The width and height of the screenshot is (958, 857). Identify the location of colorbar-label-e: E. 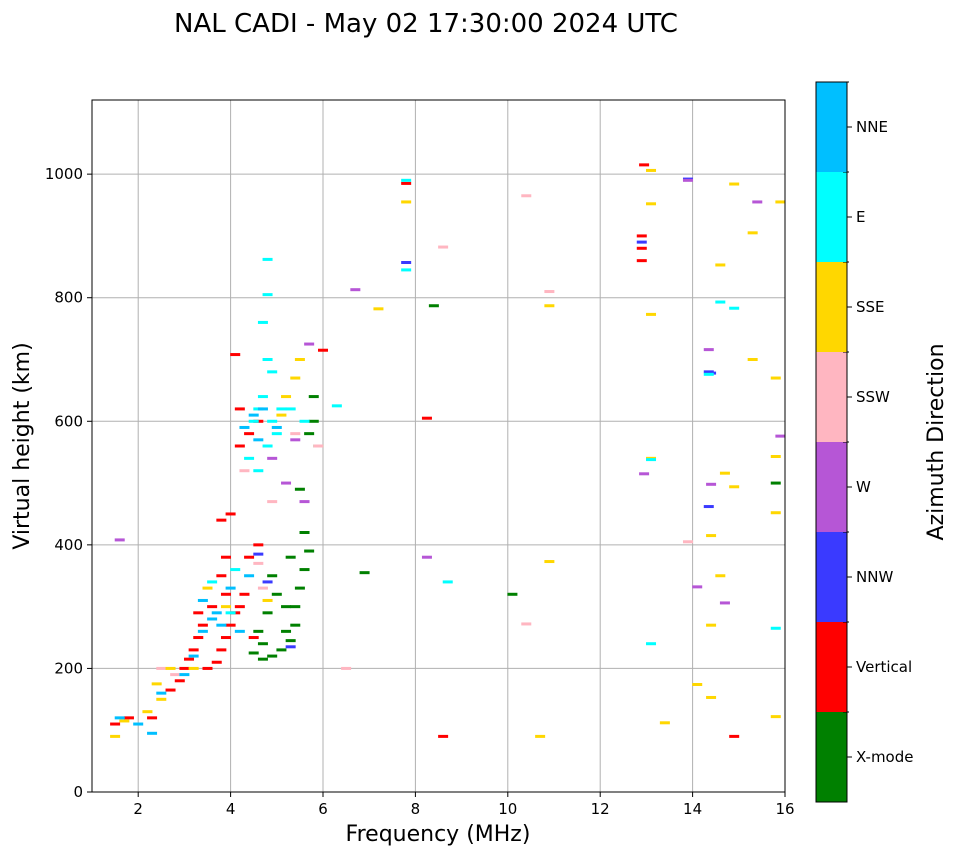
(860, 217).